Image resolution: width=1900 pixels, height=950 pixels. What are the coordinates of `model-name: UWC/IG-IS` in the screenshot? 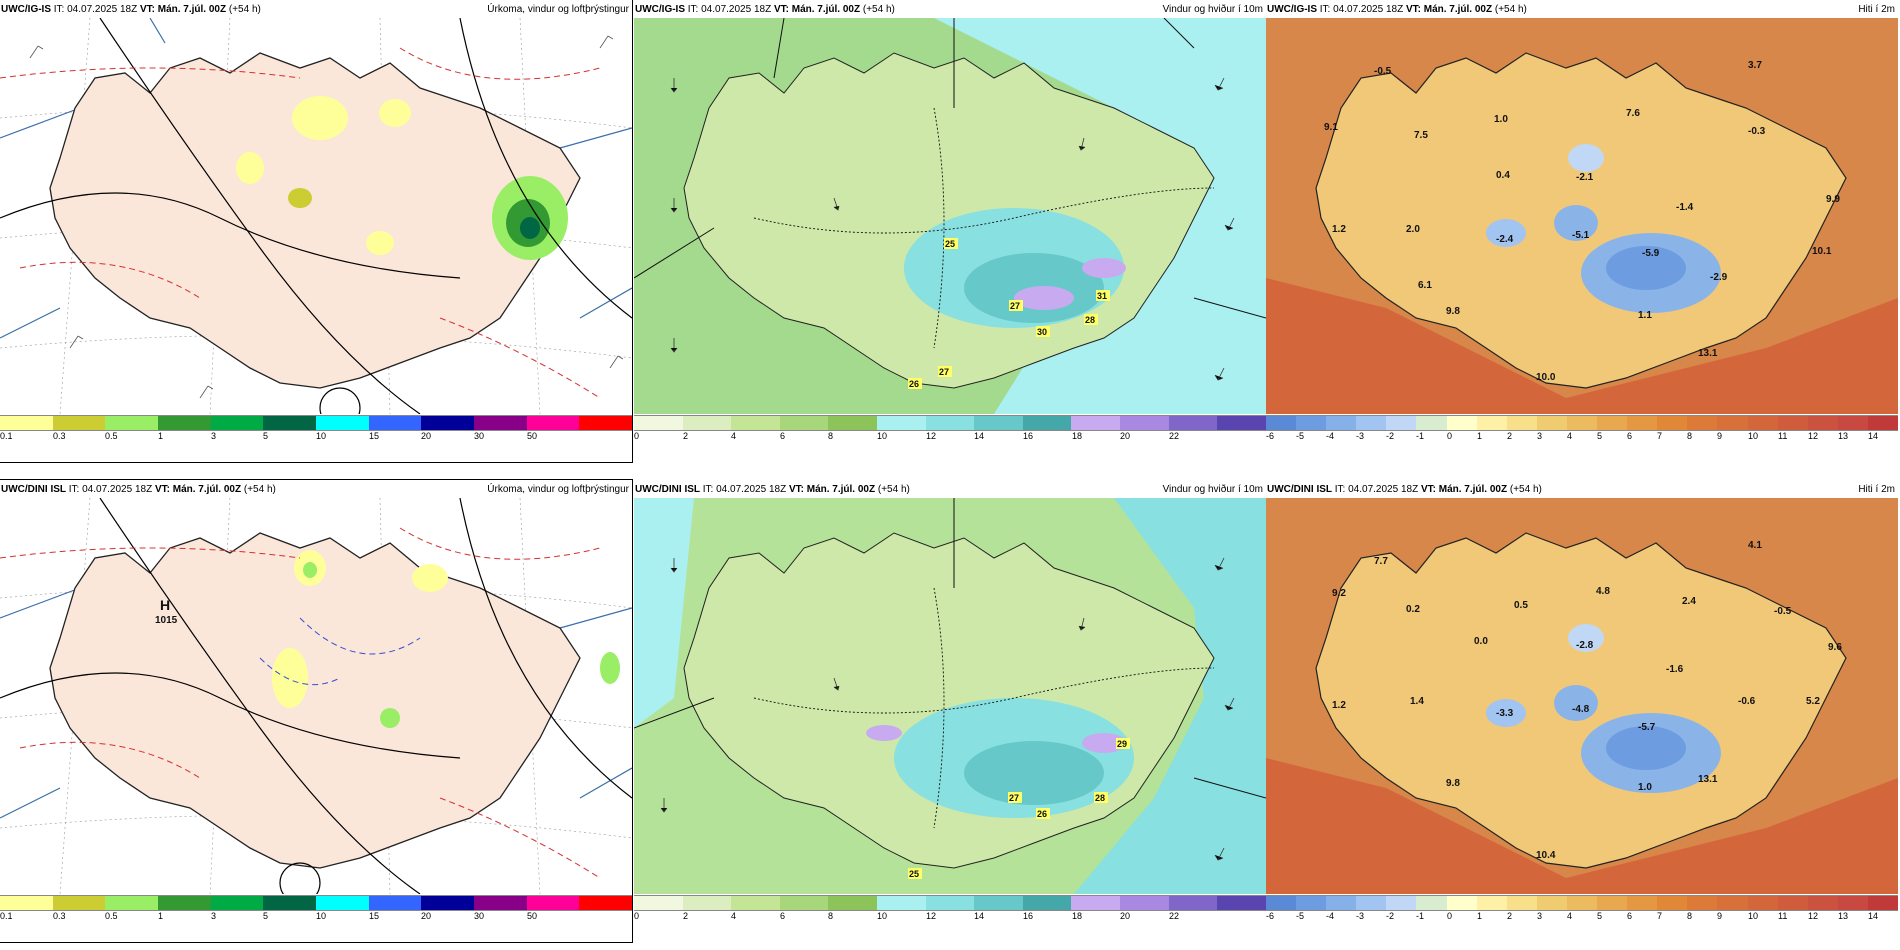 It's located at (1292, 9).